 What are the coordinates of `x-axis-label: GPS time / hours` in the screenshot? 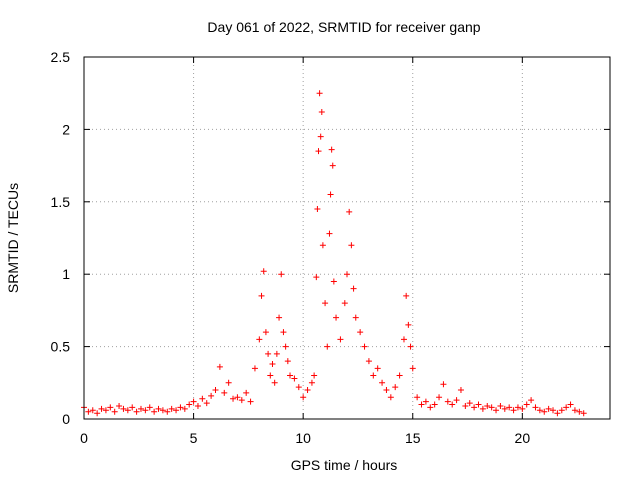 It's located at (344, 465).